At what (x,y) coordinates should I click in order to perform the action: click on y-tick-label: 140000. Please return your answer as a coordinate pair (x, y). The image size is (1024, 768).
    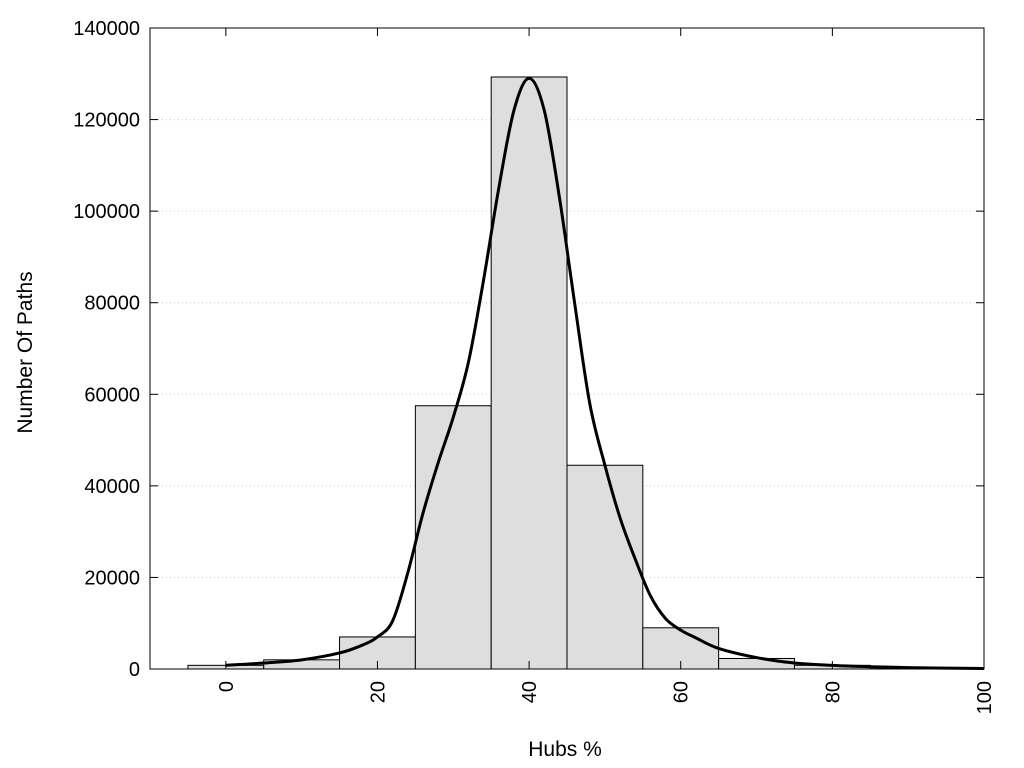
    Looking at the image, I should click on (106, 29).